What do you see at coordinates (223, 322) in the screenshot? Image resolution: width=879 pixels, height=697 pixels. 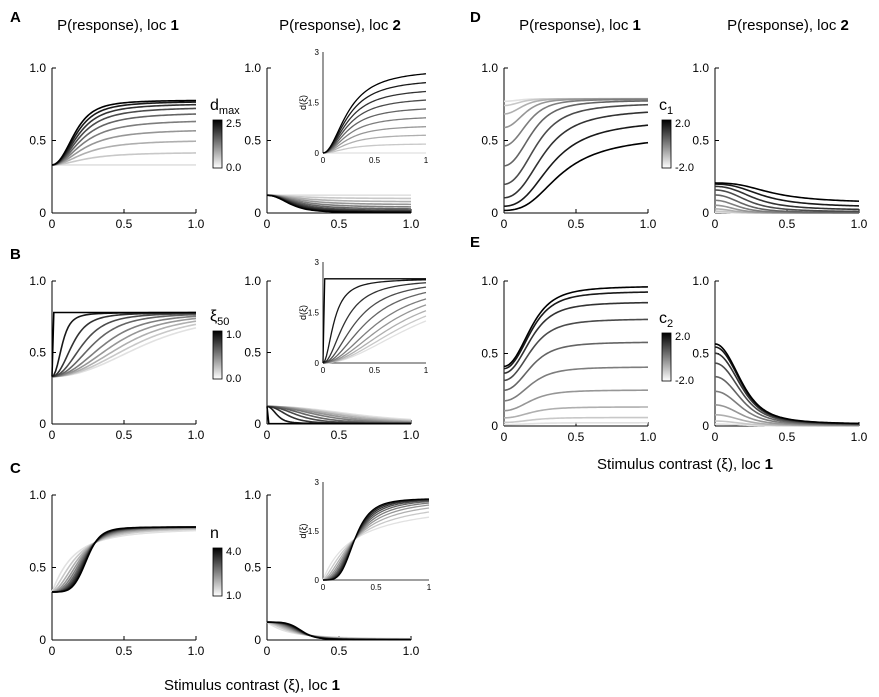 I see `colorbar-label-sub: 50` at bounding box center [223, 322].